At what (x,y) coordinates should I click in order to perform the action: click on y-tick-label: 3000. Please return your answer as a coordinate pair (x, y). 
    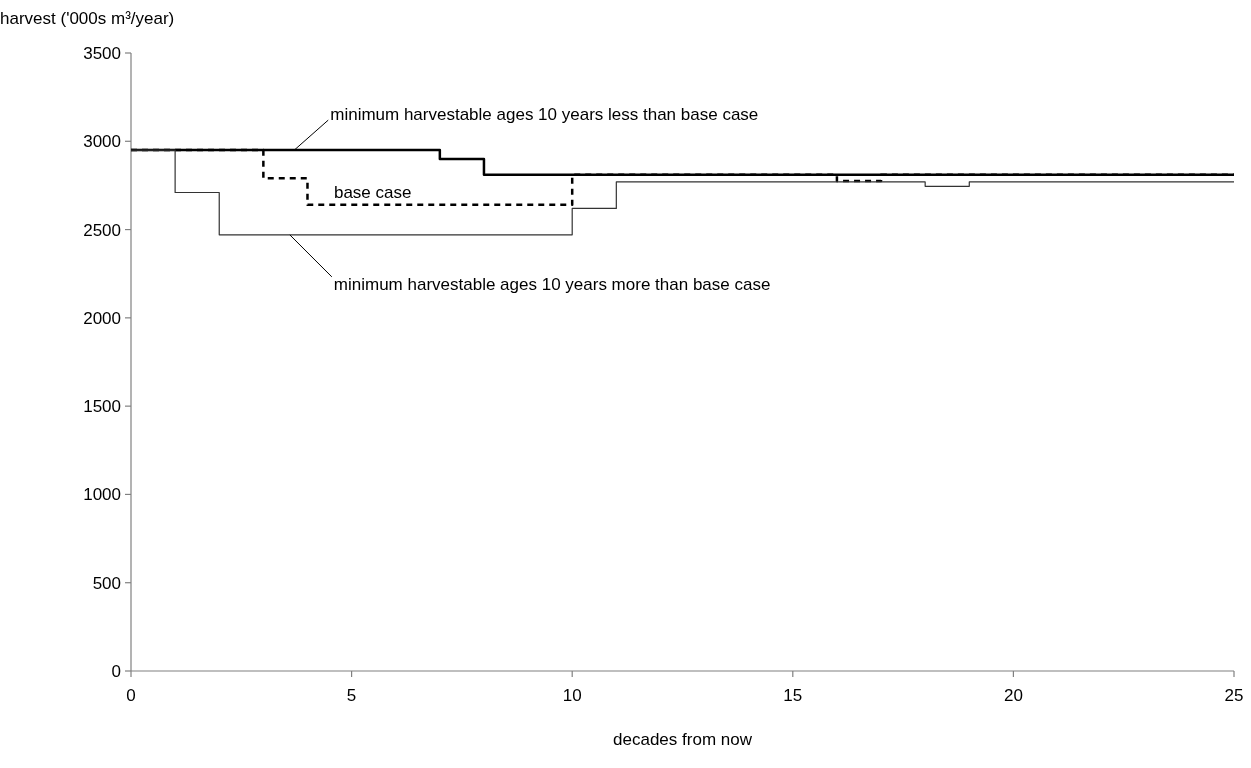
    Looking at the image, I should click on (102, 142).